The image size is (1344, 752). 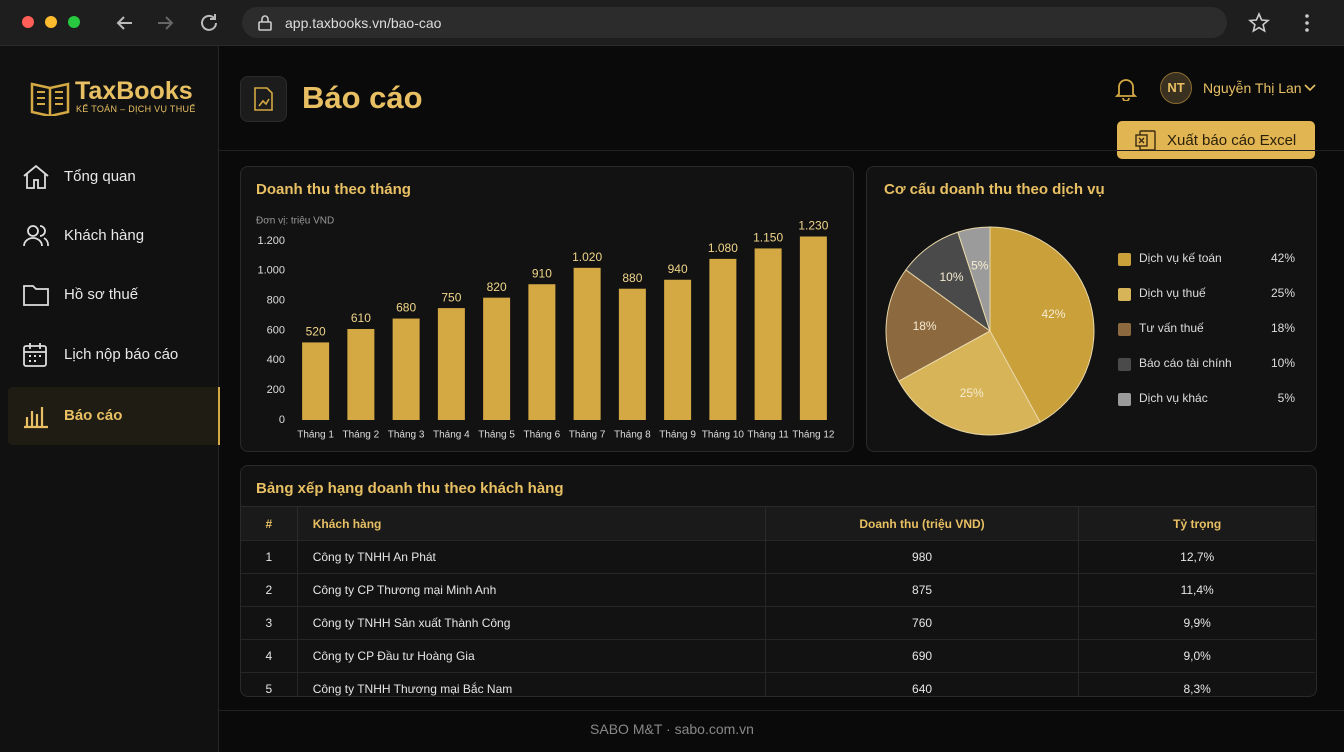 What do you see at coordinates (813, 435) in the screenshot?
I see `x-tick-label: Tháng 12` at bounding box center [813, 435].